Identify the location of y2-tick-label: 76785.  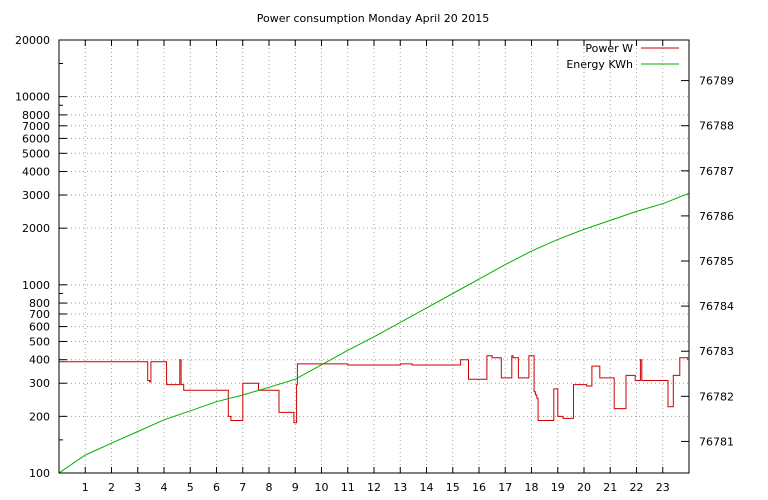
(716, 261).